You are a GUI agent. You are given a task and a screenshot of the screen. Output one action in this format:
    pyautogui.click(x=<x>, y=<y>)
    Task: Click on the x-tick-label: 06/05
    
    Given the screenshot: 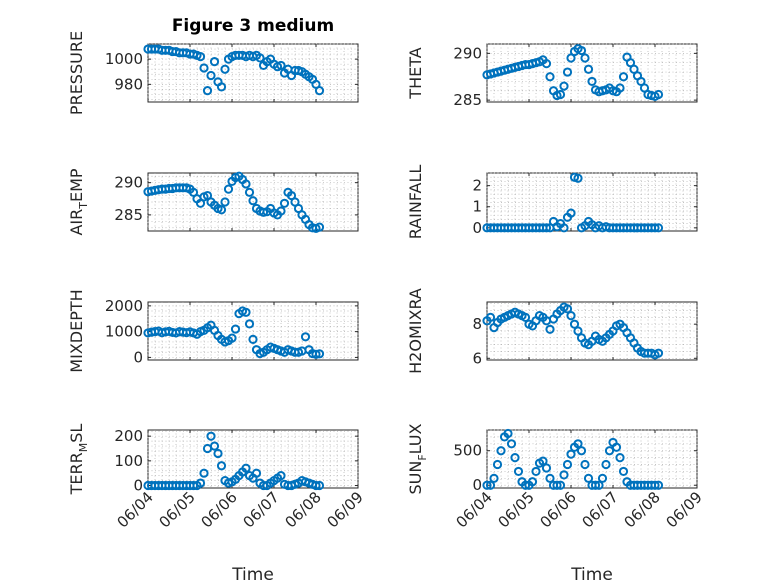 What is the action you would take?
    pyautogui.click(x=177, y=509)
    